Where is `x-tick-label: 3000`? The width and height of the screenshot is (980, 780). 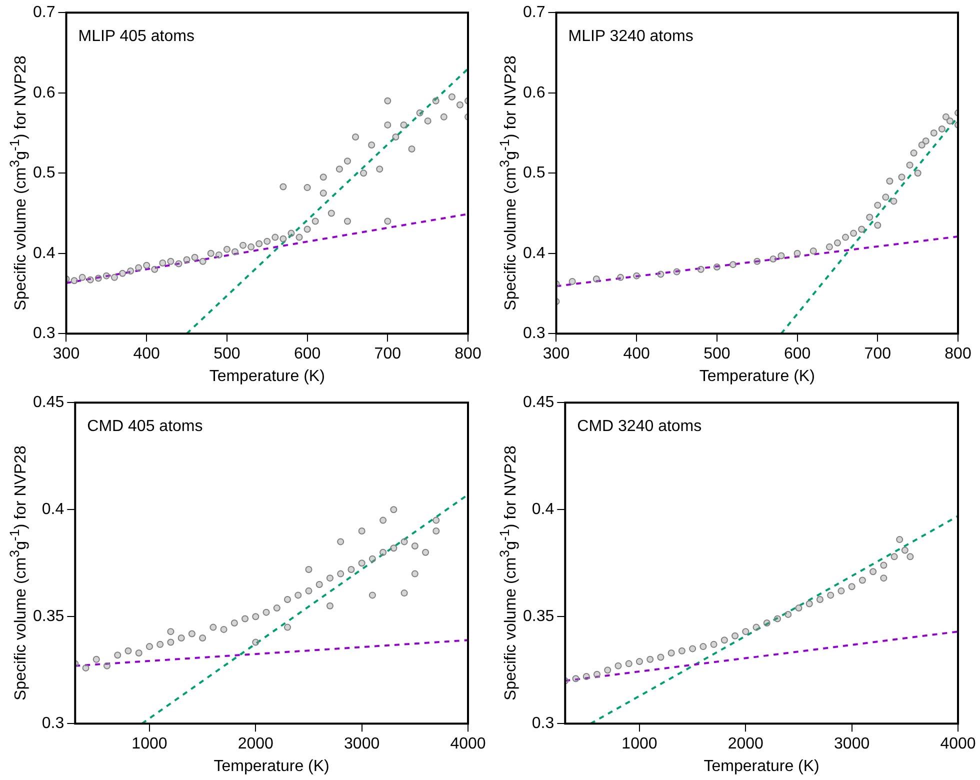
x-tick-label: 3000 is located at coordinates (362, 744).